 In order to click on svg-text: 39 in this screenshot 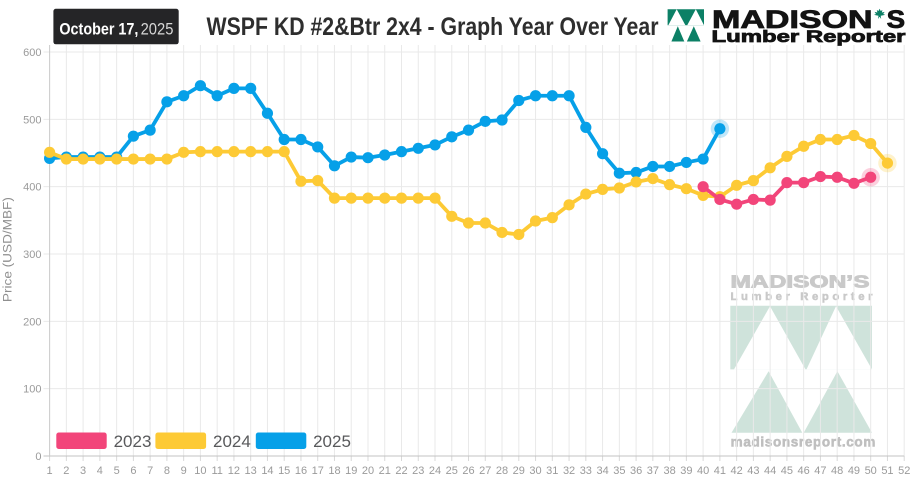, I will do `click(686, 471)`.